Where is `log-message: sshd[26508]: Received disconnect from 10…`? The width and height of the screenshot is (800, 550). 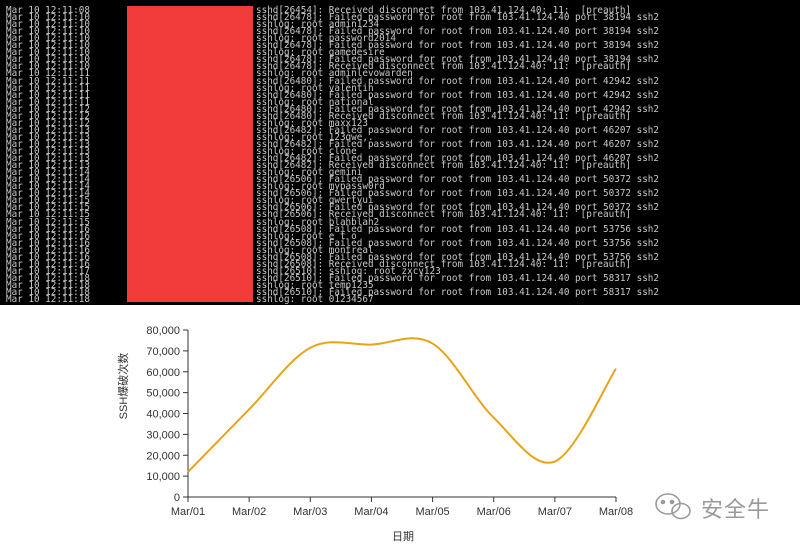 log-message: sshd[26508]: Received disconnect from 10… is located at coordinates (444, 264).